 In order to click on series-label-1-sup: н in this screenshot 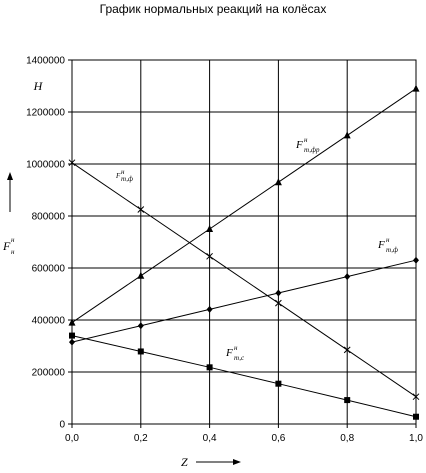, I will do `click(388, 240)`.